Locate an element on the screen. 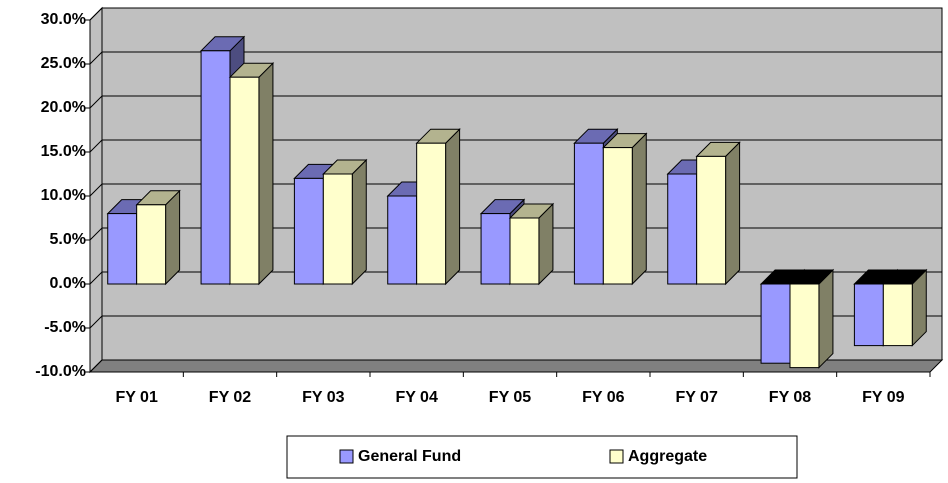  x-tick-label: FY 07 is located at coordinates (696, 397).